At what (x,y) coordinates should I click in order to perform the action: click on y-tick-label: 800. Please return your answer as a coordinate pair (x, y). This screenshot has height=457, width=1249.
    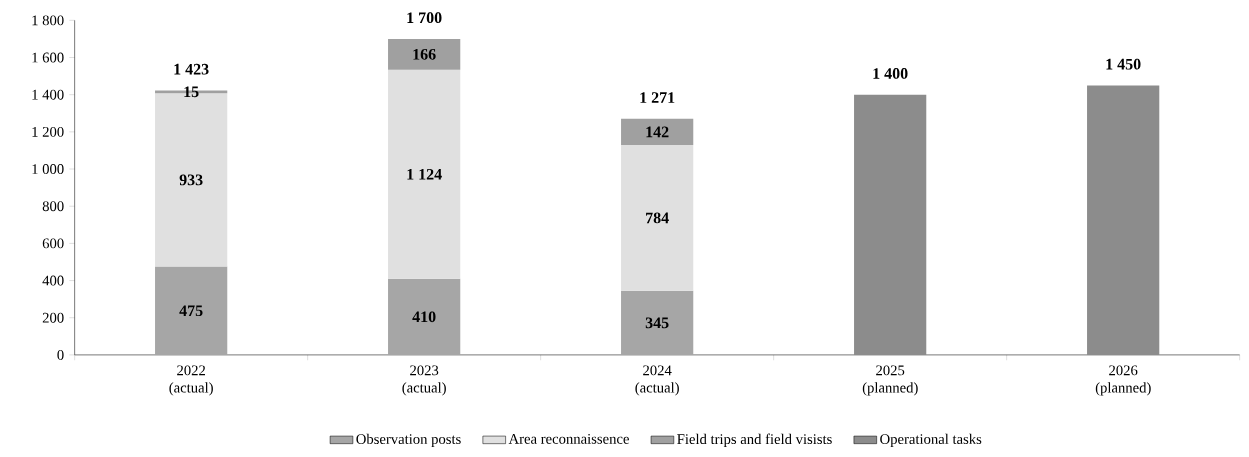
    Looking at the image, I should click on (53, 206).